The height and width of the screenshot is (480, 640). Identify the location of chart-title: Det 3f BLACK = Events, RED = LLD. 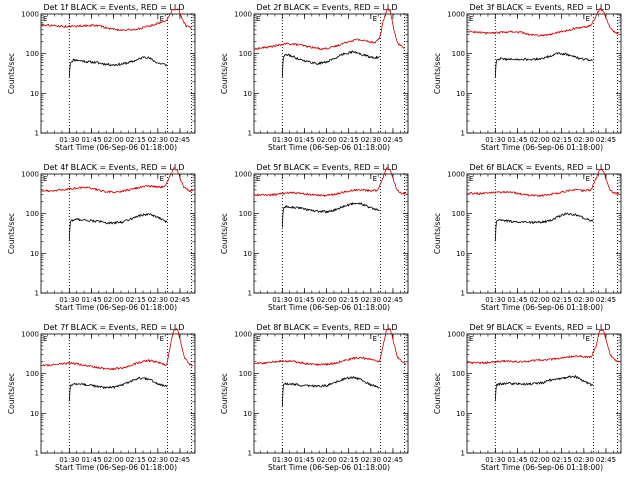
(539, 7).